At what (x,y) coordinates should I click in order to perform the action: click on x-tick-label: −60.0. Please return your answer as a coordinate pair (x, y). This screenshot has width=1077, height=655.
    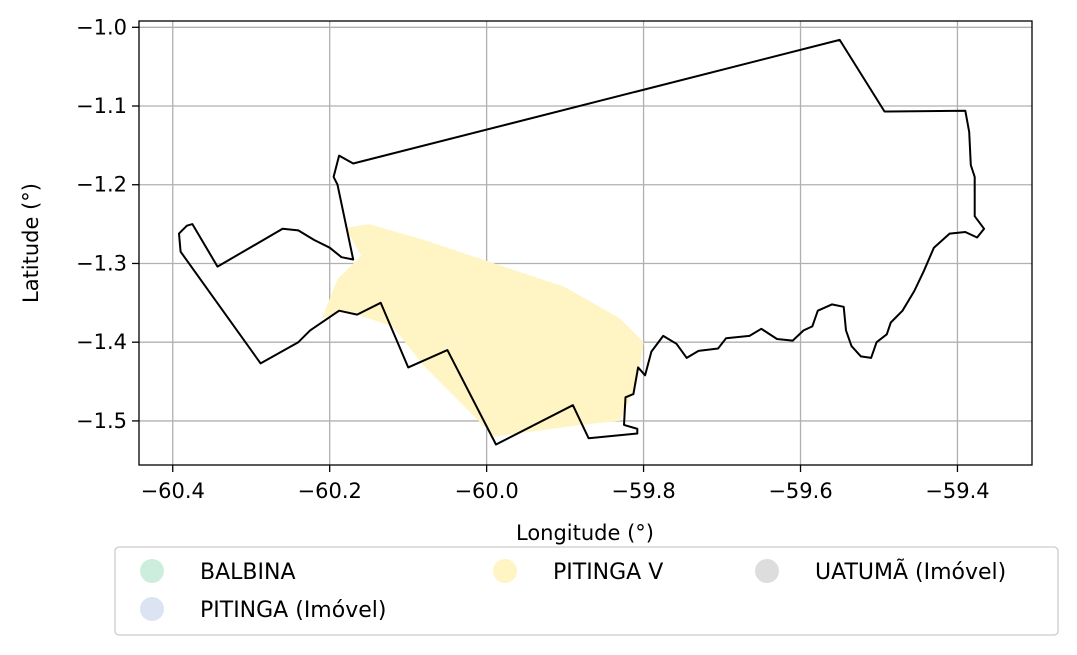
    Looking at the image, I should click on (486, 491).